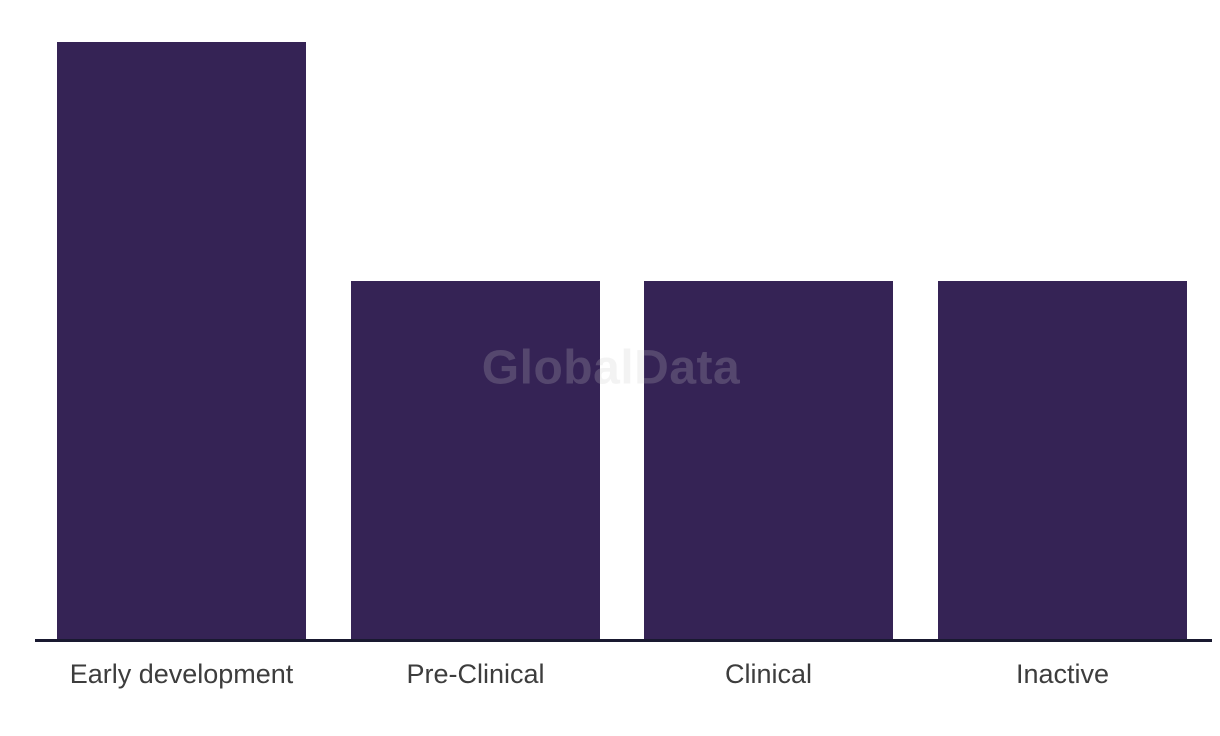 The image size is (1220, 736). I want to click on x-axis-label-clinical: Clinical, so click(768, 674).